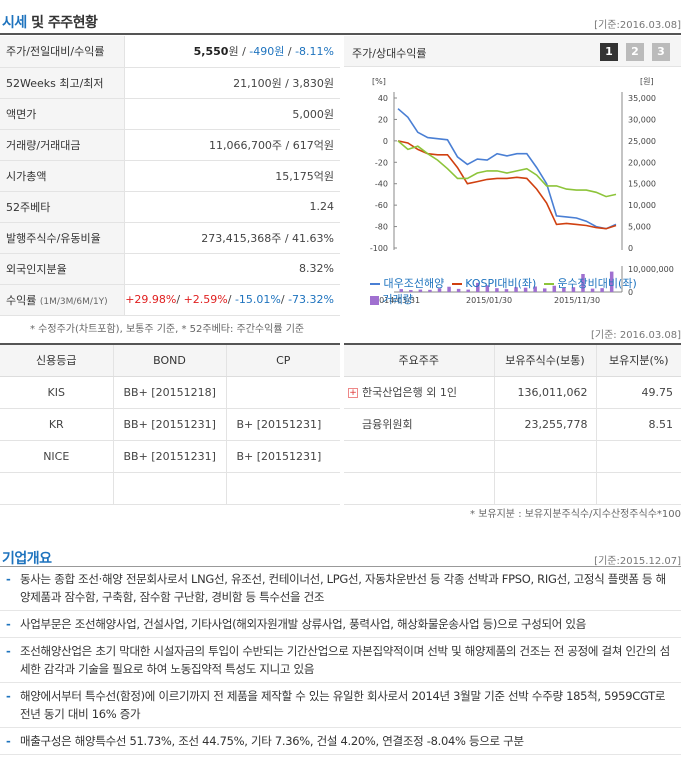 This screenshot has height=762, width=687. Describe the element at coordinates (167, 329) in the screenshot. I see `price-note: * 수정주가(차트포함), 보통주 기준, * 52주베타: 주간수익률 기준` at that location.